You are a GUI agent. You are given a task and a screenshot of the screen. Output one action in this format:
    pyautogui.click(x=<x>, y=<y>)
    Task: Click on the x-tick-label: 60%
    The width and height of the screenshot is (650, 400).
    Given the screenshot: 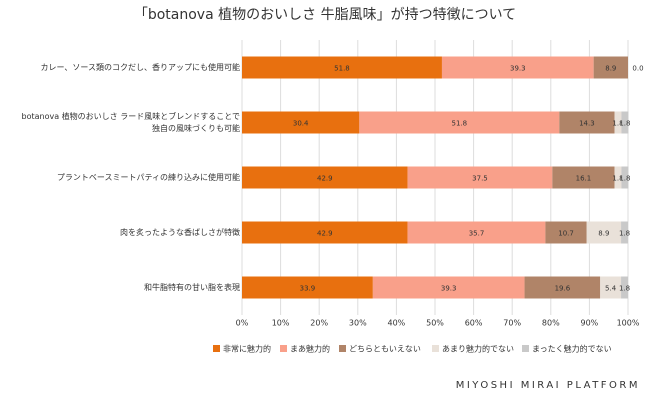 What is the action you would take?
    pyautogui.click(x=474, y=323)
    